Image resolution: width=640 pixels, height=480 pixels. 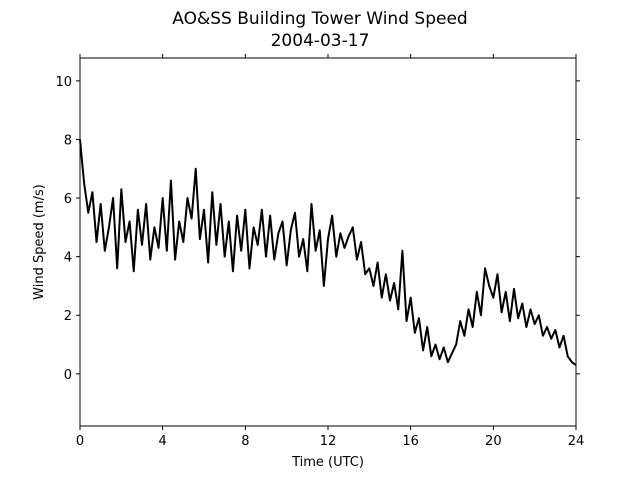 I want to click on y-tick-label: 0, so click(x=68, y=375).